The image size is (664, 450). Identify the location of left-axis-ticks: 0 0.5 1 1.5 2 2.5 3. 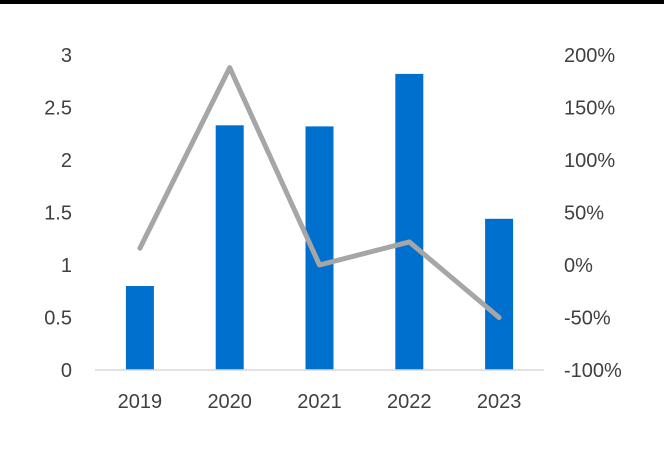
(58, 213).